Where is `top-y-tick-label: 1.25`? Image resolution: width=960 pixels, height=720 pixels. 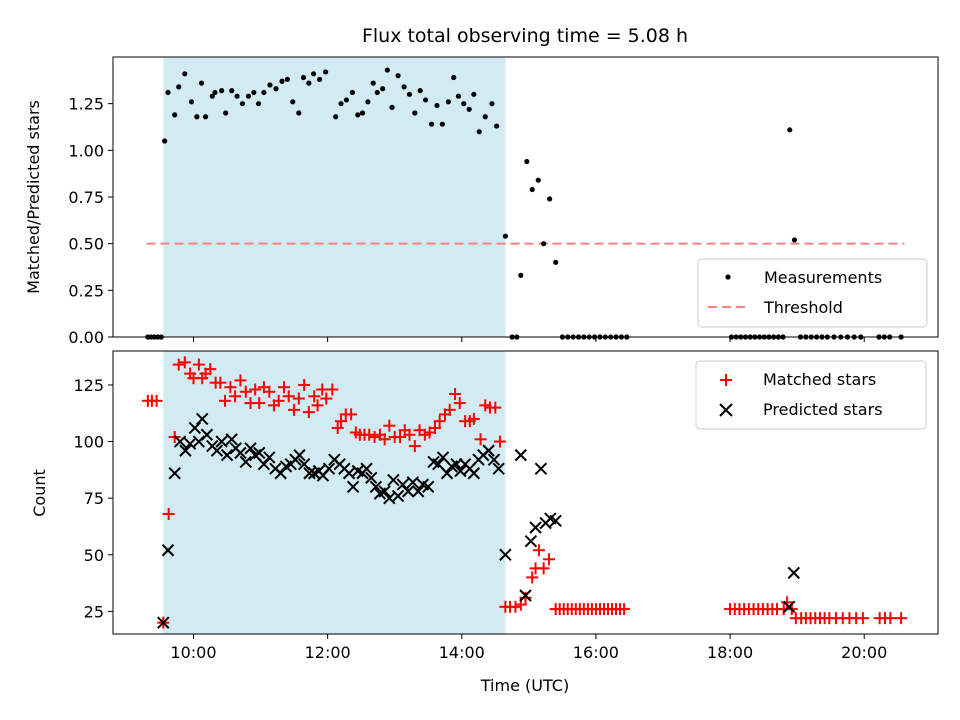 top-y-tick-label: 1.25 is located at coordinates (86, 104).